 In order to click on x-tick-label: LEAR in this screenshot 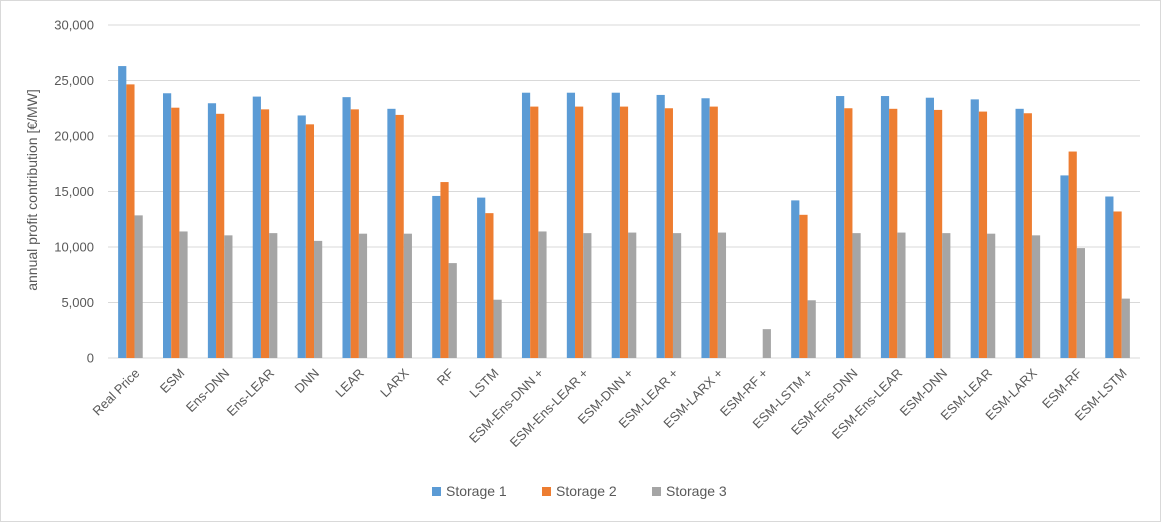, I will do `click(349, 383)`.